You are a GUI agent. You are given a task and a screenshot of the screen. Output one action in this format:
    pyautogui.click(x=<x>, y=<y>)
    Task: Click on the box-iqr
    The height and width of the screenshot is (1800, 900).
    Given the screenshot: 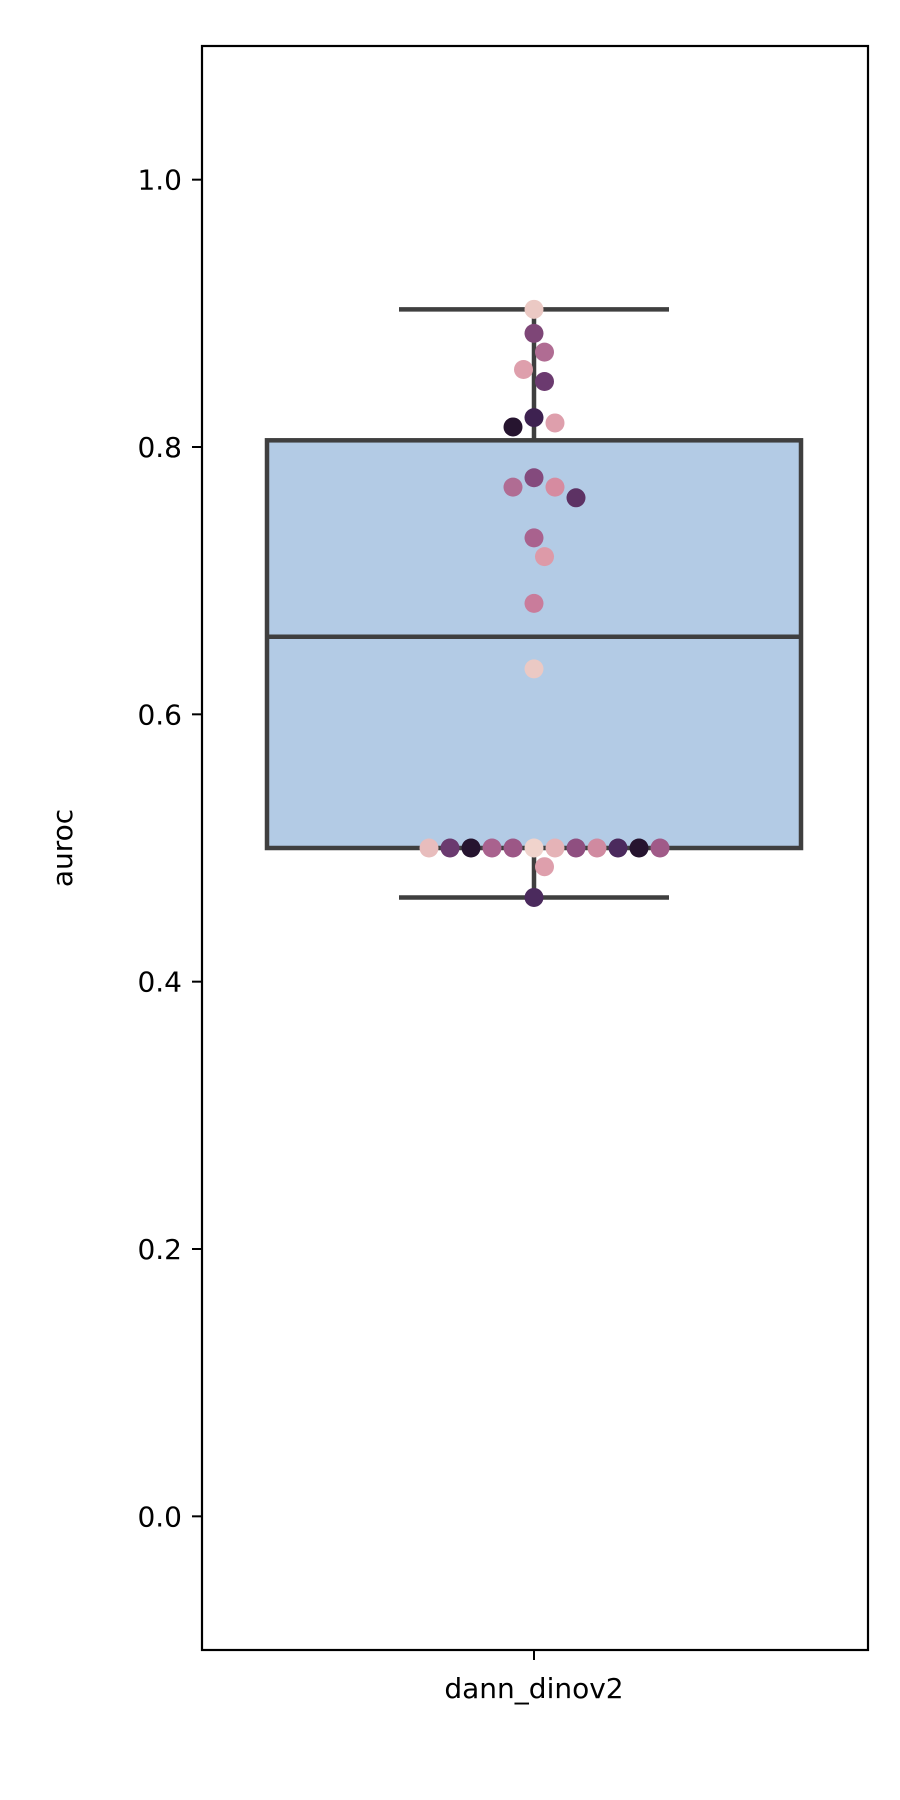 What is the action you would take?
    pyautogui.click(x=534, y=644)
    